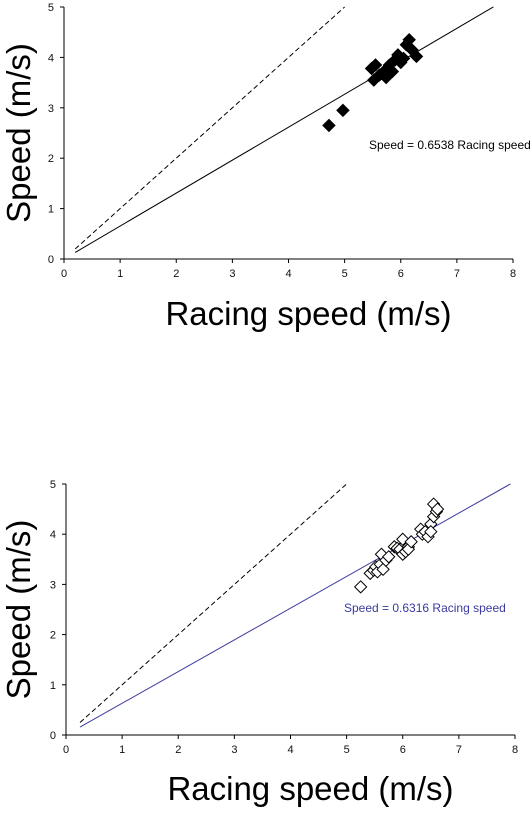 The width and height of the screenshot is (532, 814). I want to click on equation-annotation: Speed = 0.6316 Racing speed, so click(425, 608).